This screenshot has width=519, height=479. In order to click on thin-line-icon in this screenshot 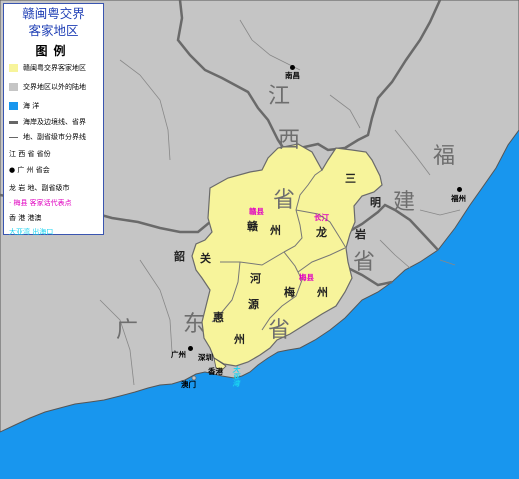, I will do `click(13, 137)`.